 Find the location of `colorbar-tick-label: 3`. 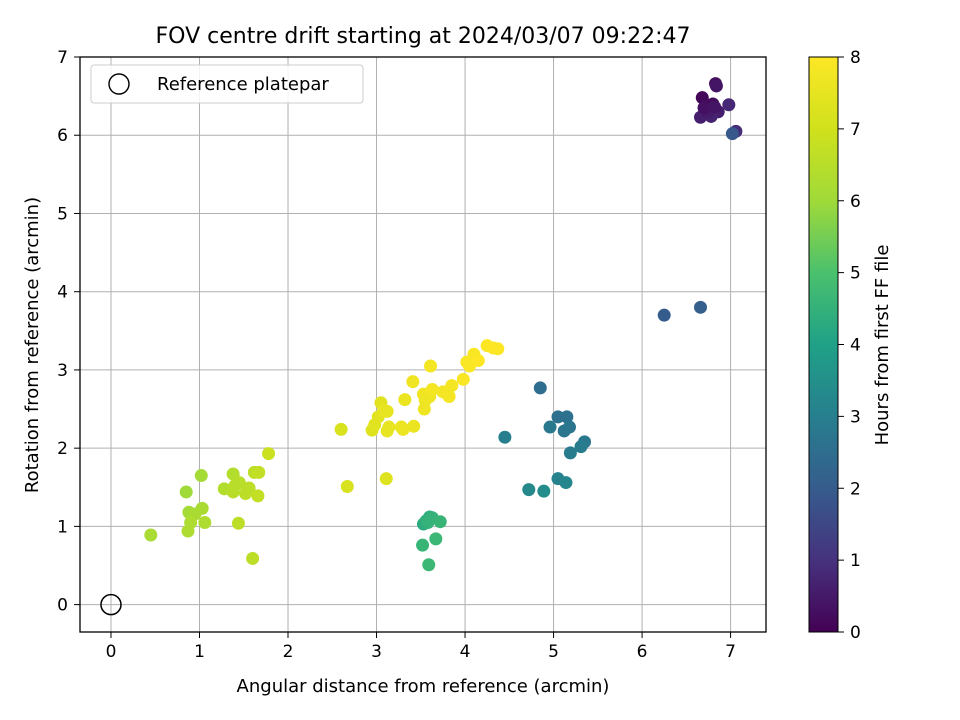

colorbar-tick-label: 3 is located at coordinates (855, 417).